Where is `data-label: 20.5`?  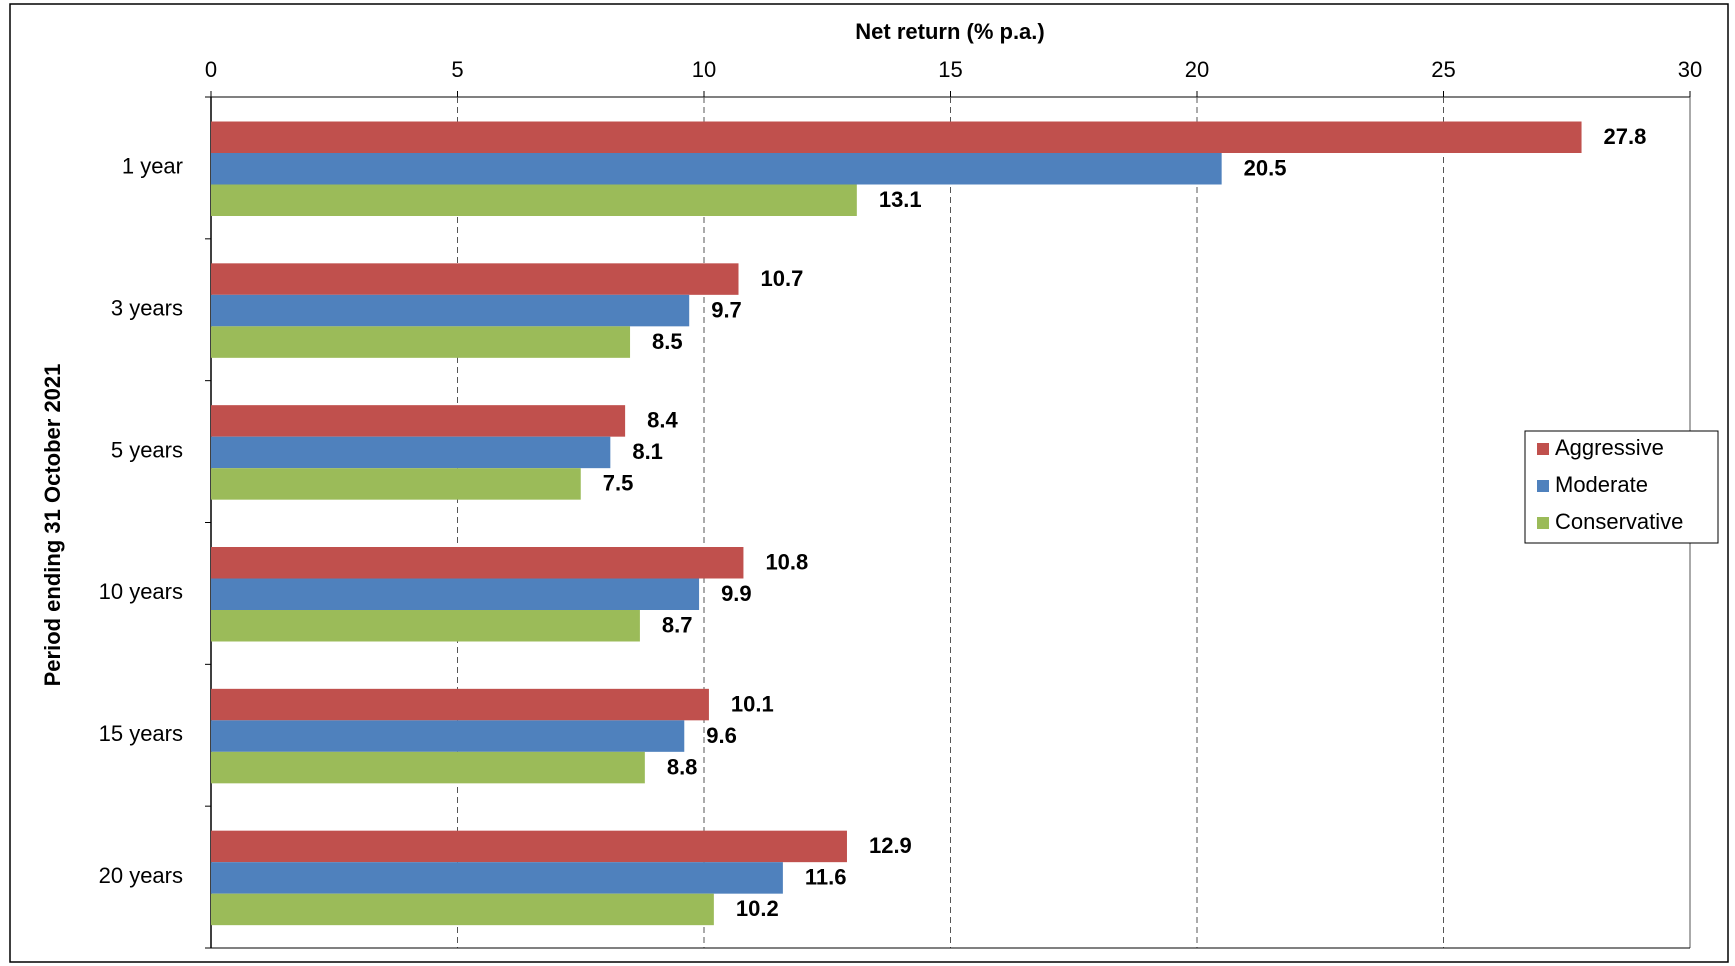
data-label: 20.5 is located at coordinates (1265, 168).